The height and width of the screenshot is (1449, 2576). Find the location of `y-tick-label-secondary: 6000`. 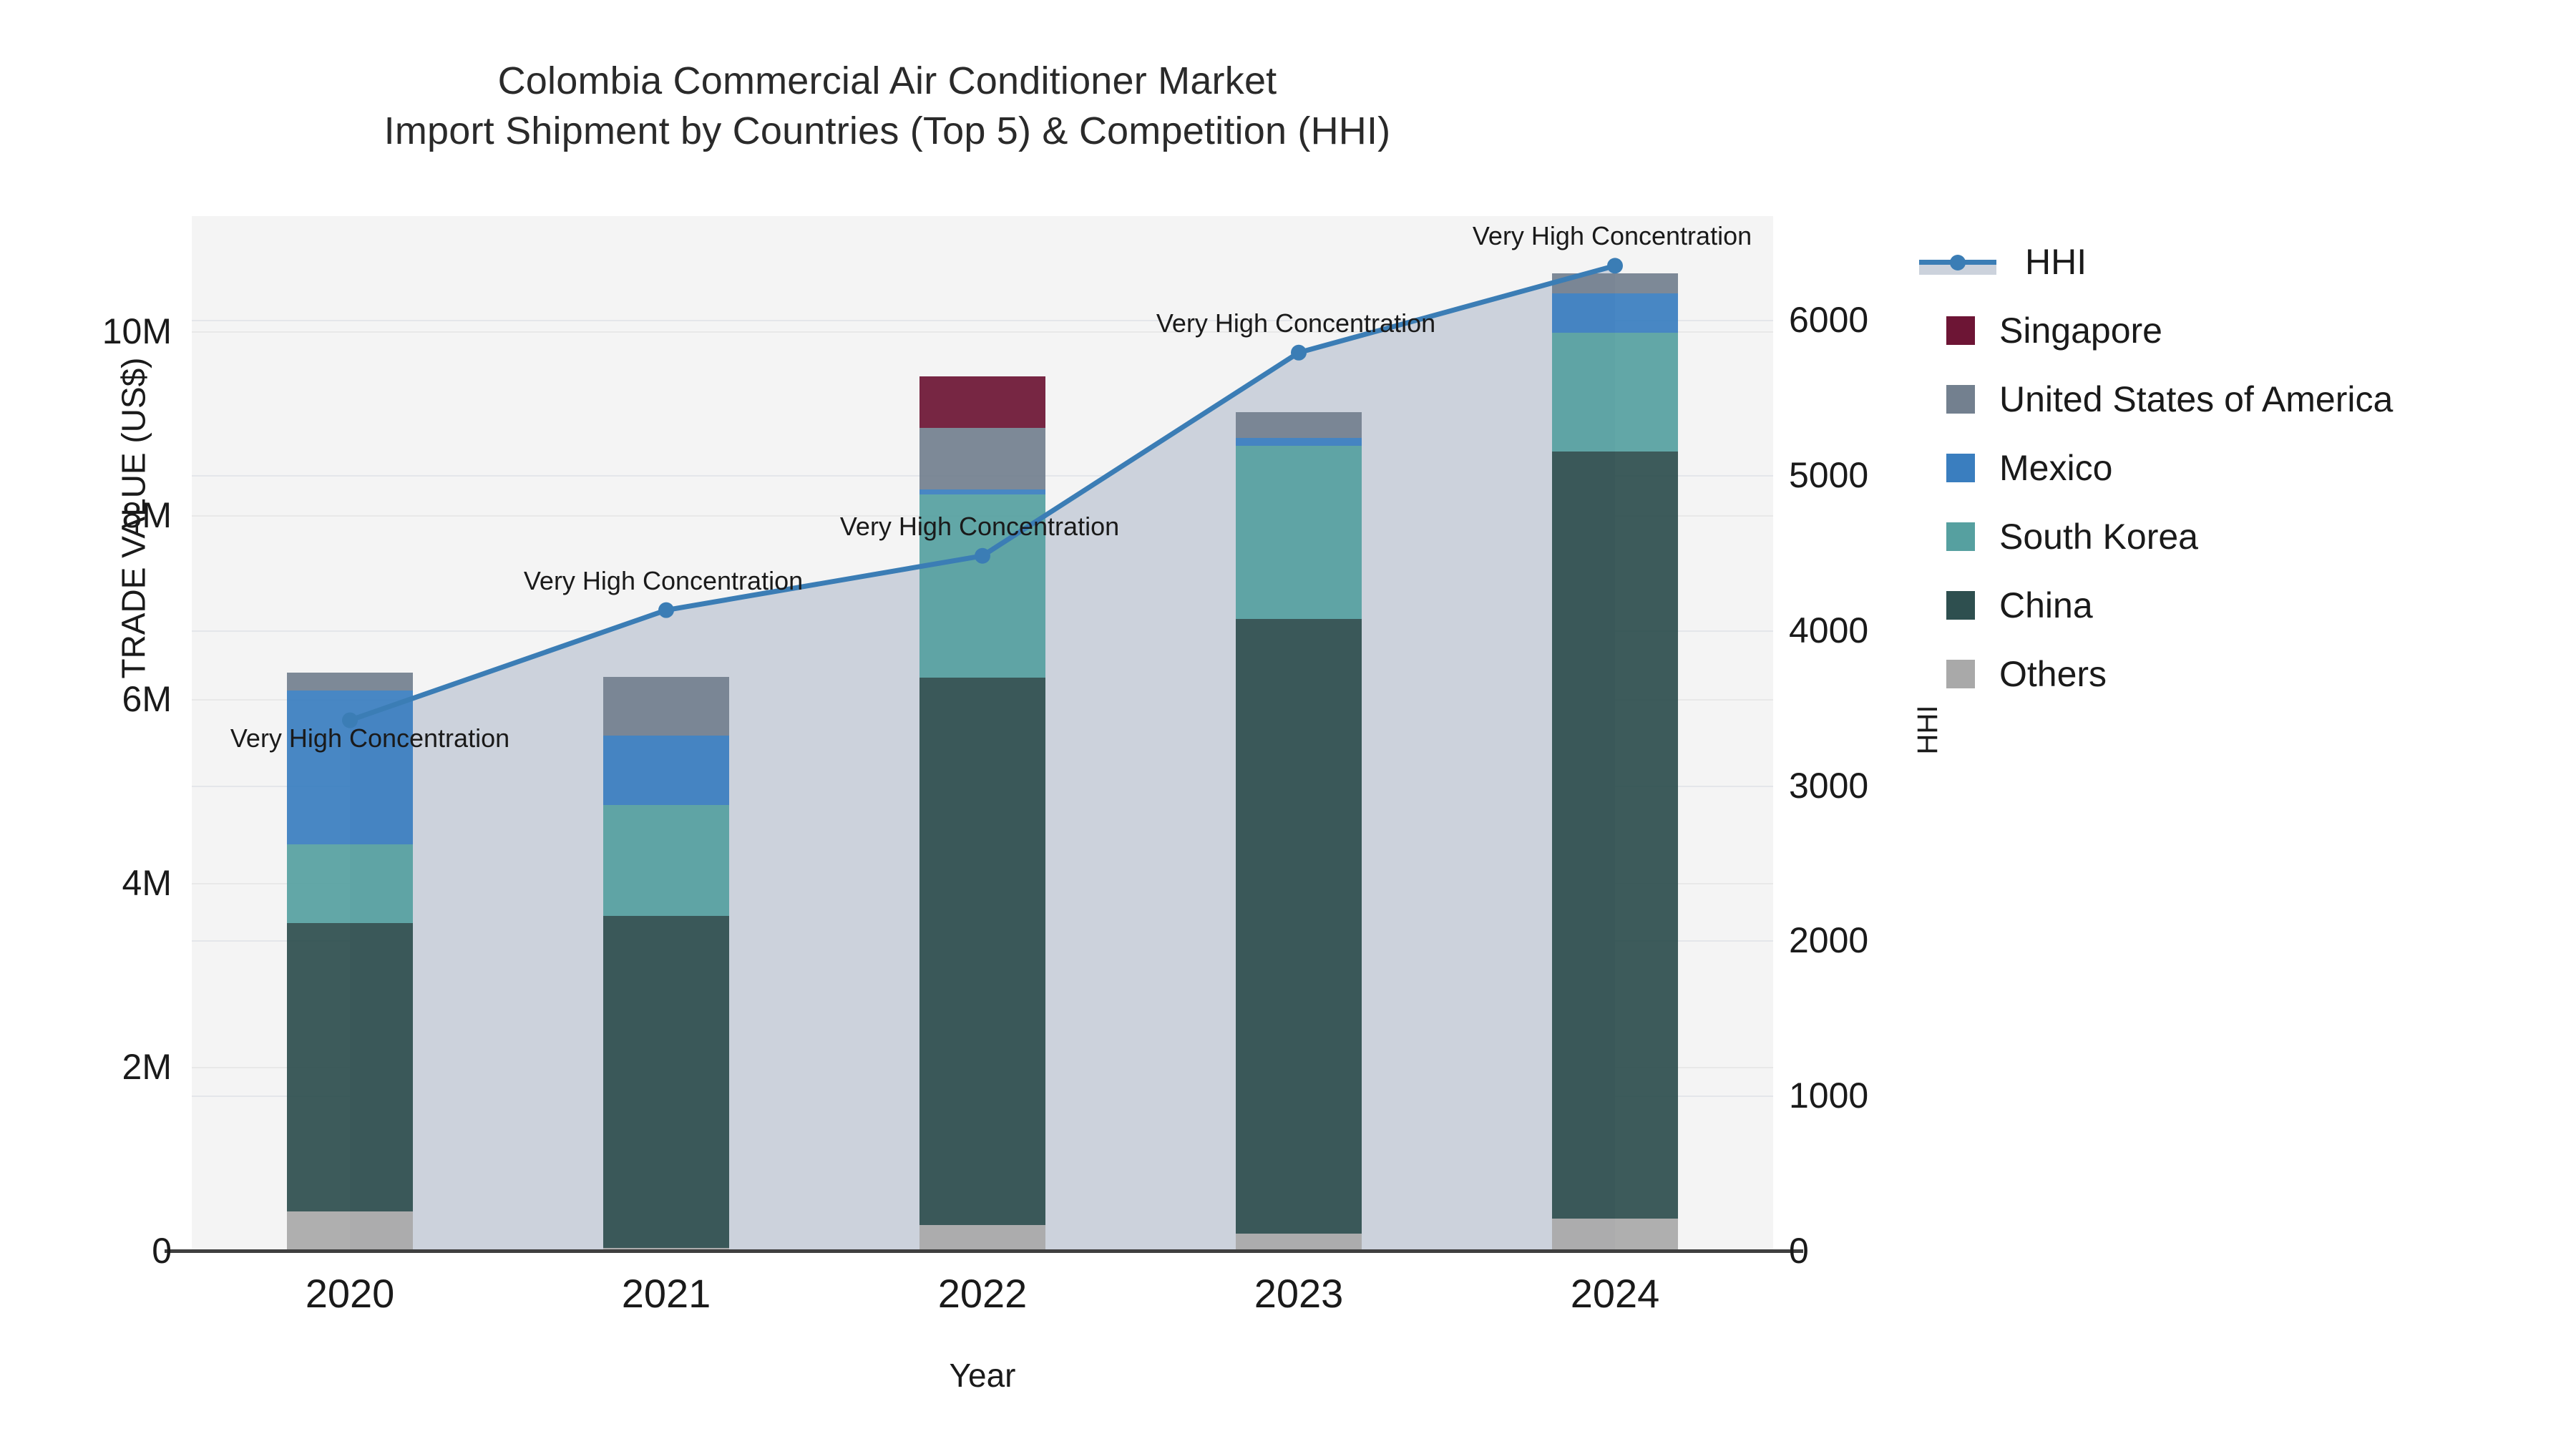

y-tick-label-secondary: 6000 is located at coordinates (1829, 320).